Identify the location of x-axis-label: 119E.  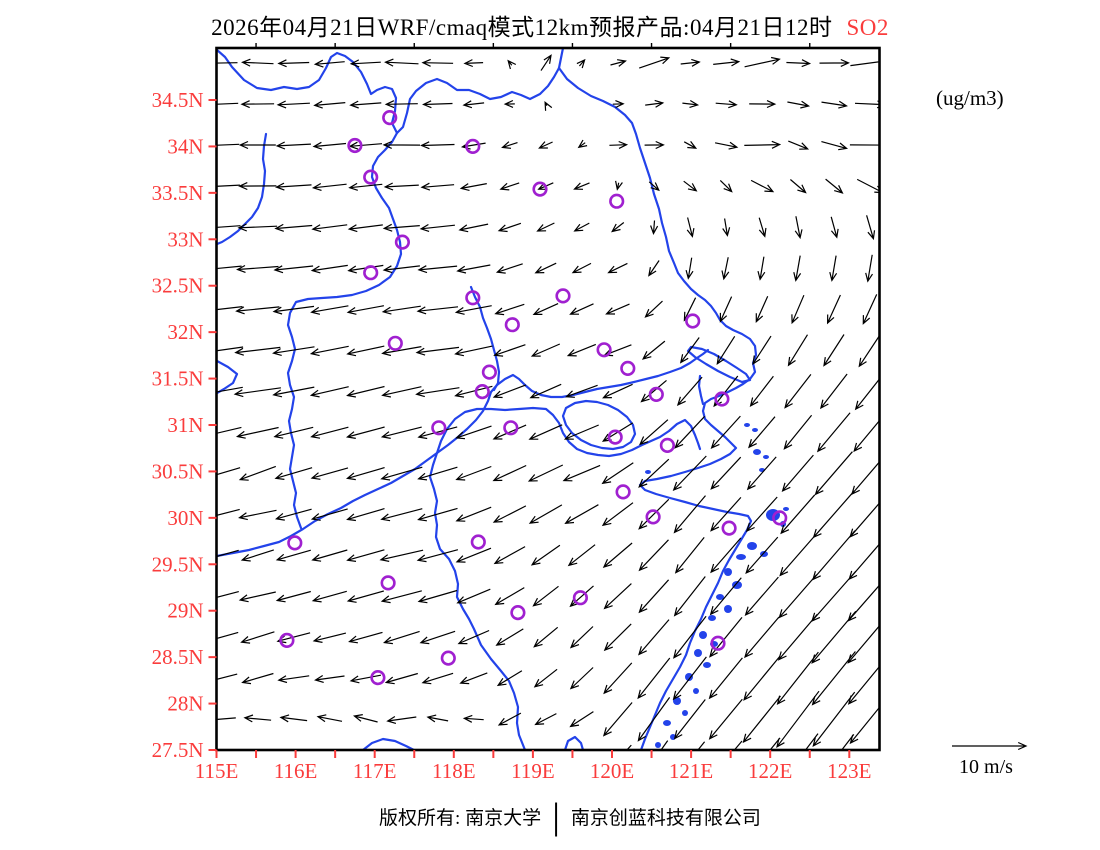
(533, 771).